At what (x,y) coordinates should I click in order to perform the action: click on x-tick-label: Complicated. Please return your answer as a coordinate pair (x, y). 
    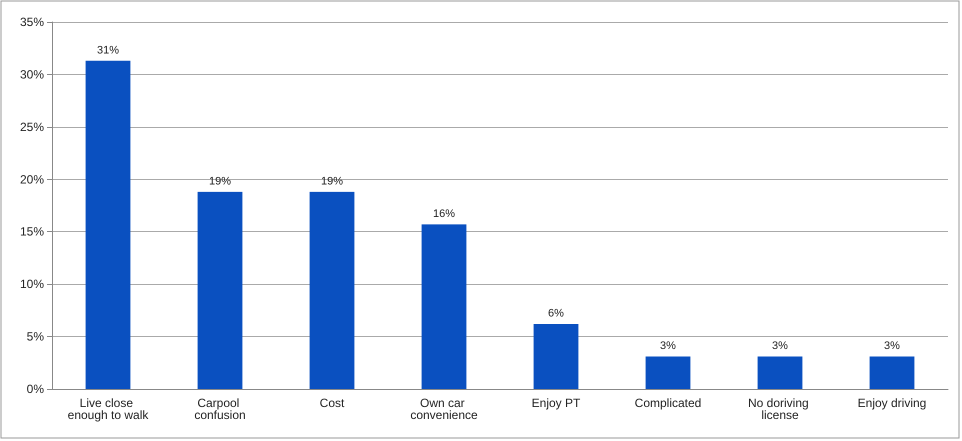
    Looking at the image, I should click on (668, 403).